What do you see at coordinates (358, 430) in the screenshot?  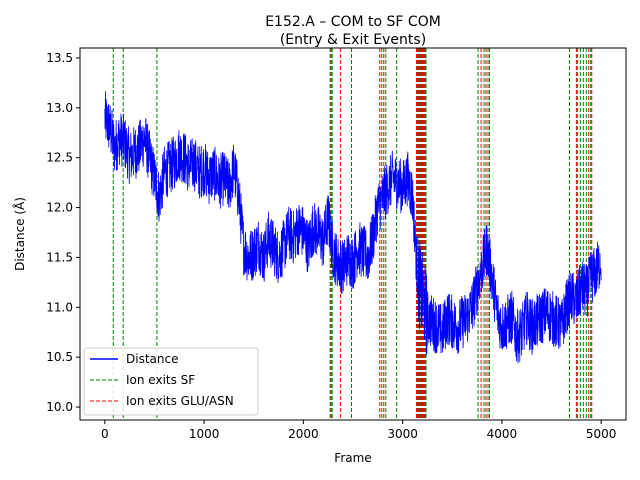 I see `x-axis: 0 1000 2000 3000 4000 5000` at bounding box center [358, 430].